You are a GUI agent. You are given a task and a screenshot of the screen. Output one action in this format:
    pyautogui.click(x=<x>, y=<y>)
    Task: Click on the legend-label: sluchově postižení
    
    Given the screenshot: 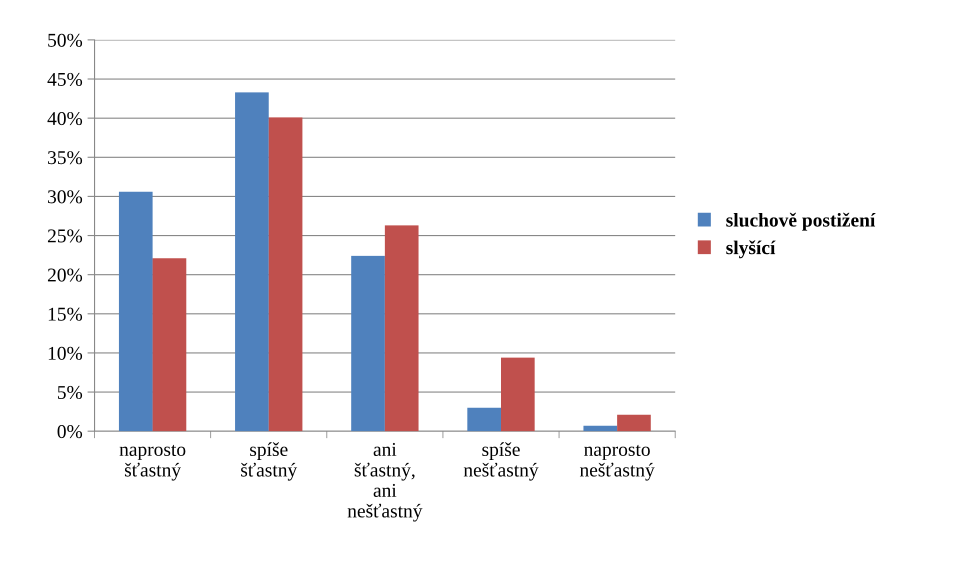 What is the action you would take?
    pyautogui.click(x=801, y=221)
    